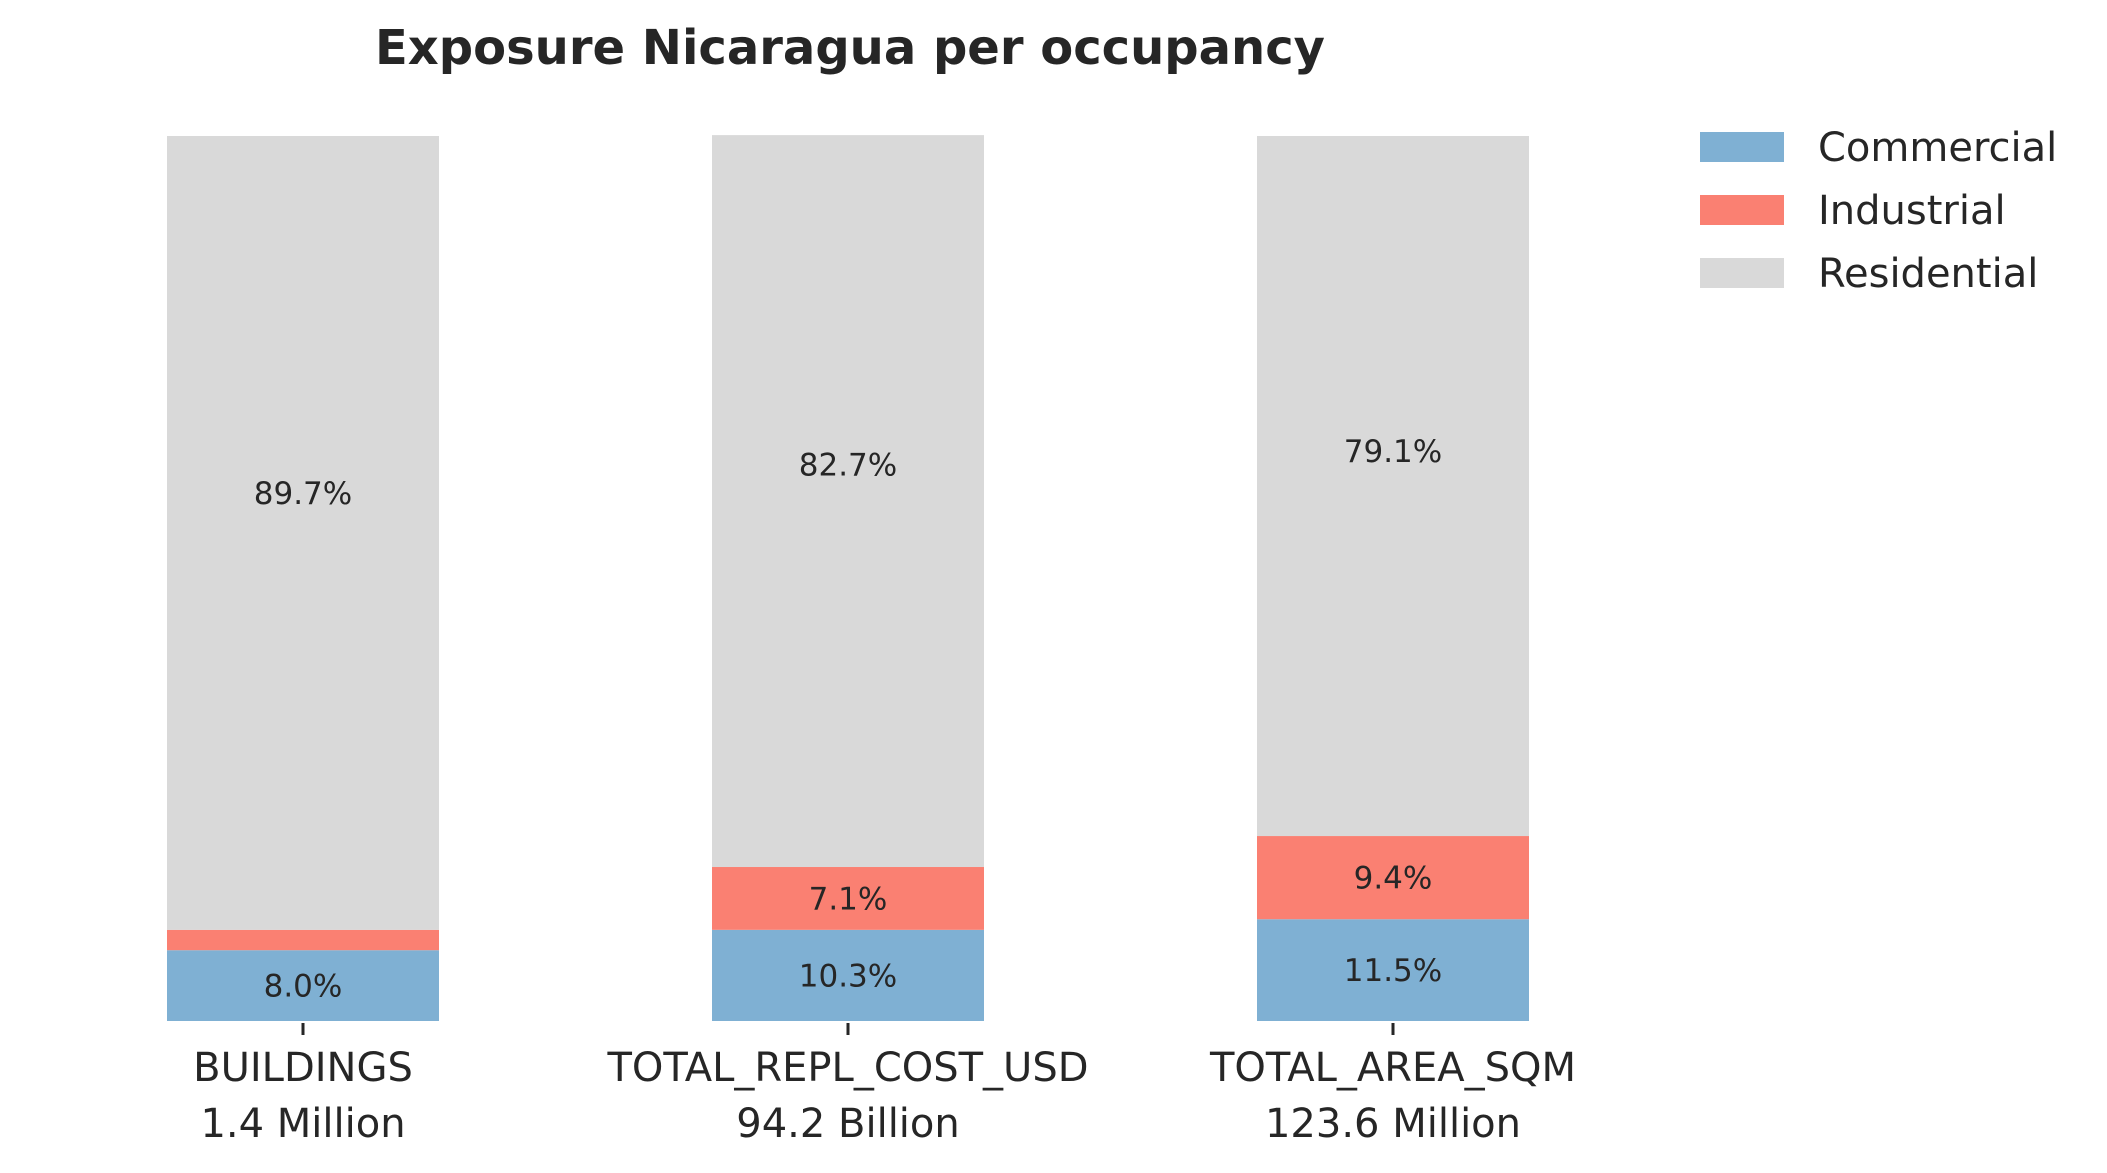 The width and height of the screenshot is (2107, 1173). Describe the element at coordinates (848, 1124) in the screenshot. I see `x-tick-total-label: 94.2 Billion` at that location.